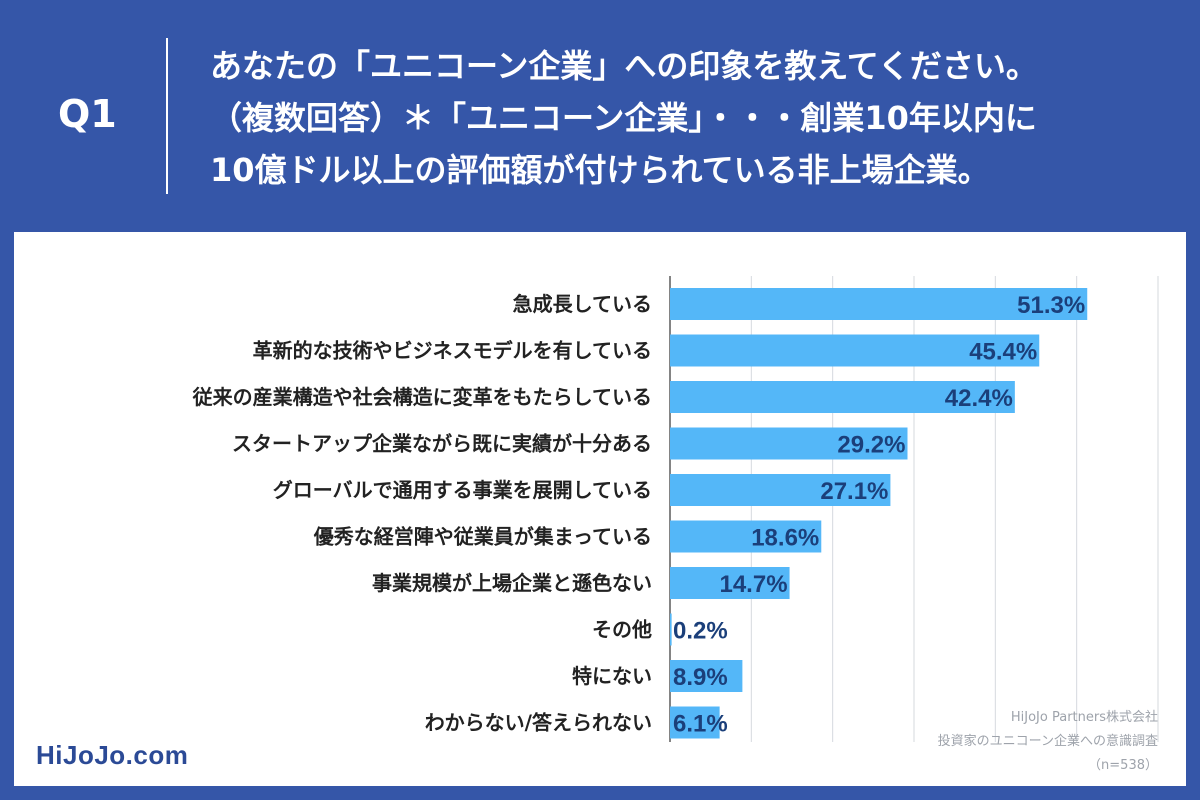 The width and height of the screenshot is (1200, 800). What do you see at coordinates (854, 491) in the screenshot?
I see `value-label: 27.1%` at bounding box center [854, 491].